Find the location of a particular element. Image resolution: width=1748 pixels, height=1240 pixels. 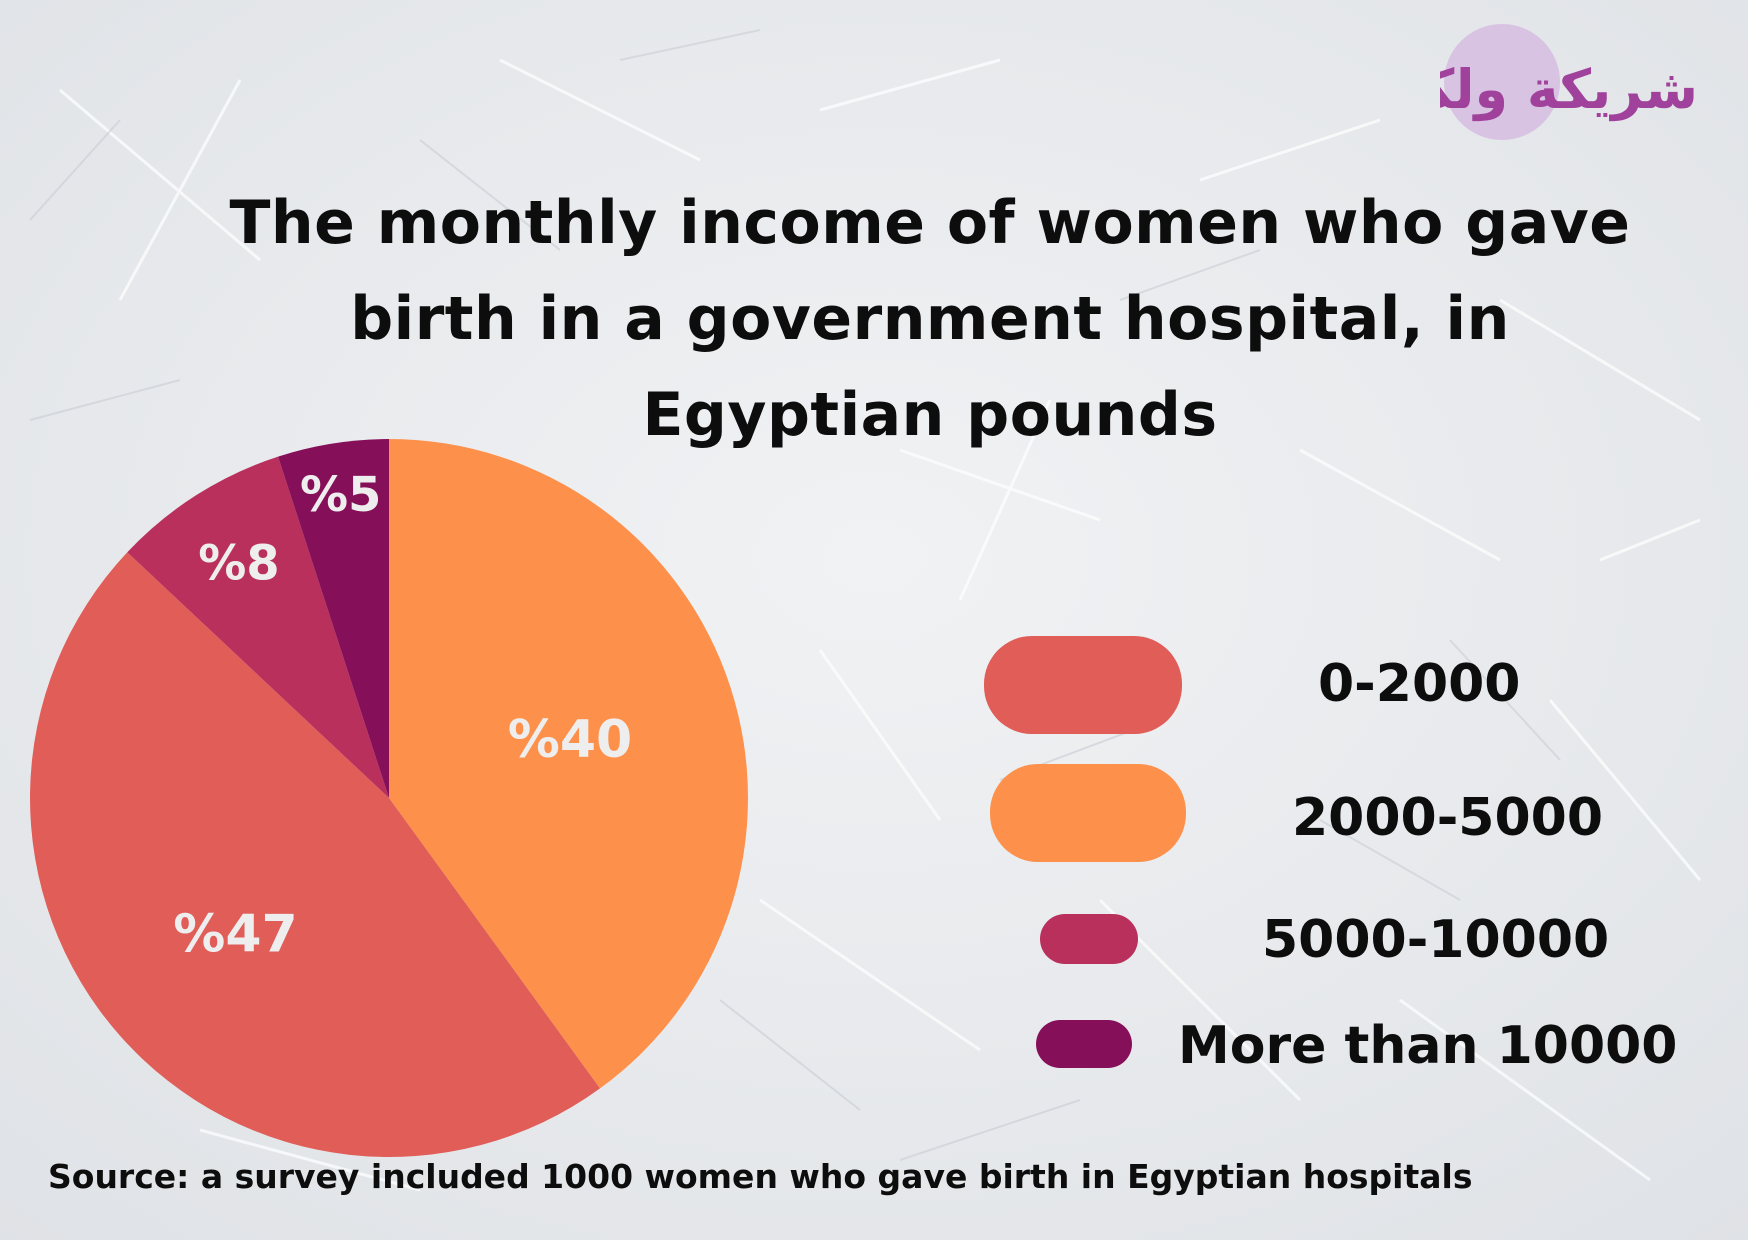

legend-item-0-2000: 0-2000 is located at coordinates (1260, 686).